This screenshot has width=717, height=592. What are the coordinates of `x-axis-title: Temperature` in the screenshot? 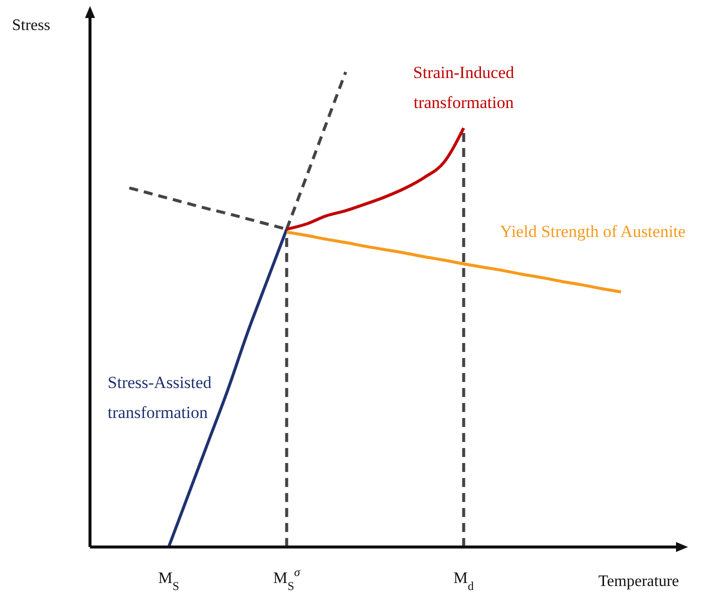 It's located at (638, 581).